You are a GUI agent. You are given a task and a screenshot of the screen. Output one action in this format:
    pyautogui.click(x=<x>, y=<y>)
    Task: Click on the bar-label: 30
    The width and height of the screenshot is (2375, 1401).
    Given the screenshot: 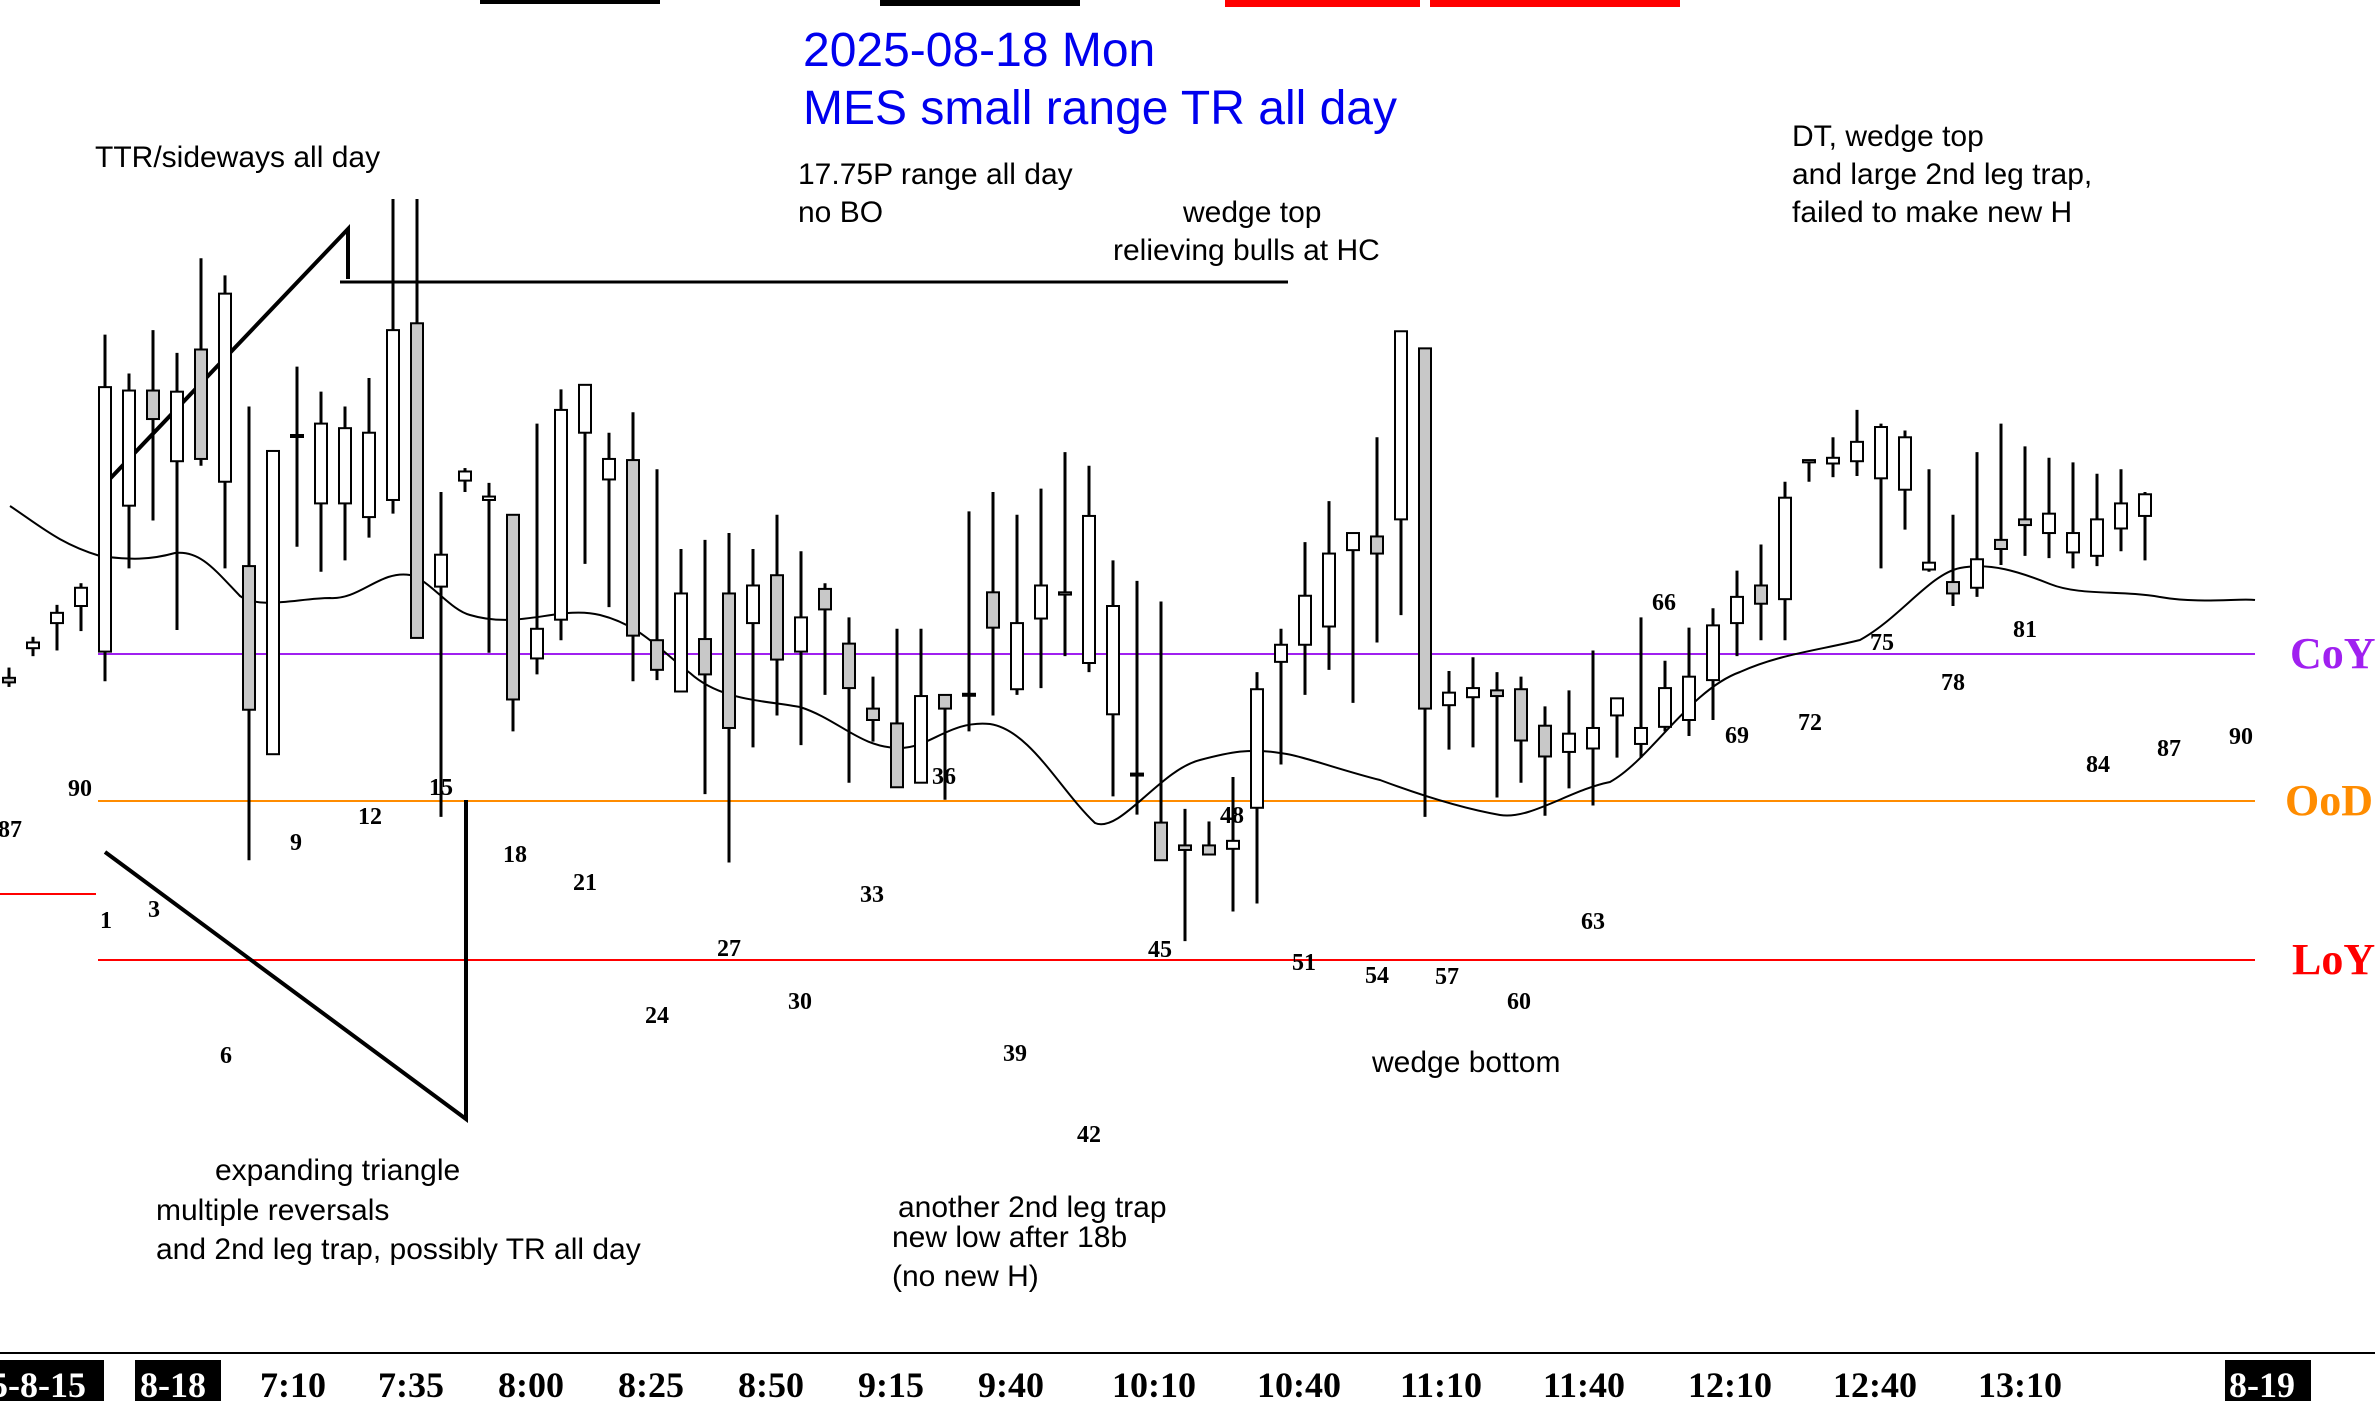 What is the action you would take?
    pyautogui.click(x=800, y=1002)
    